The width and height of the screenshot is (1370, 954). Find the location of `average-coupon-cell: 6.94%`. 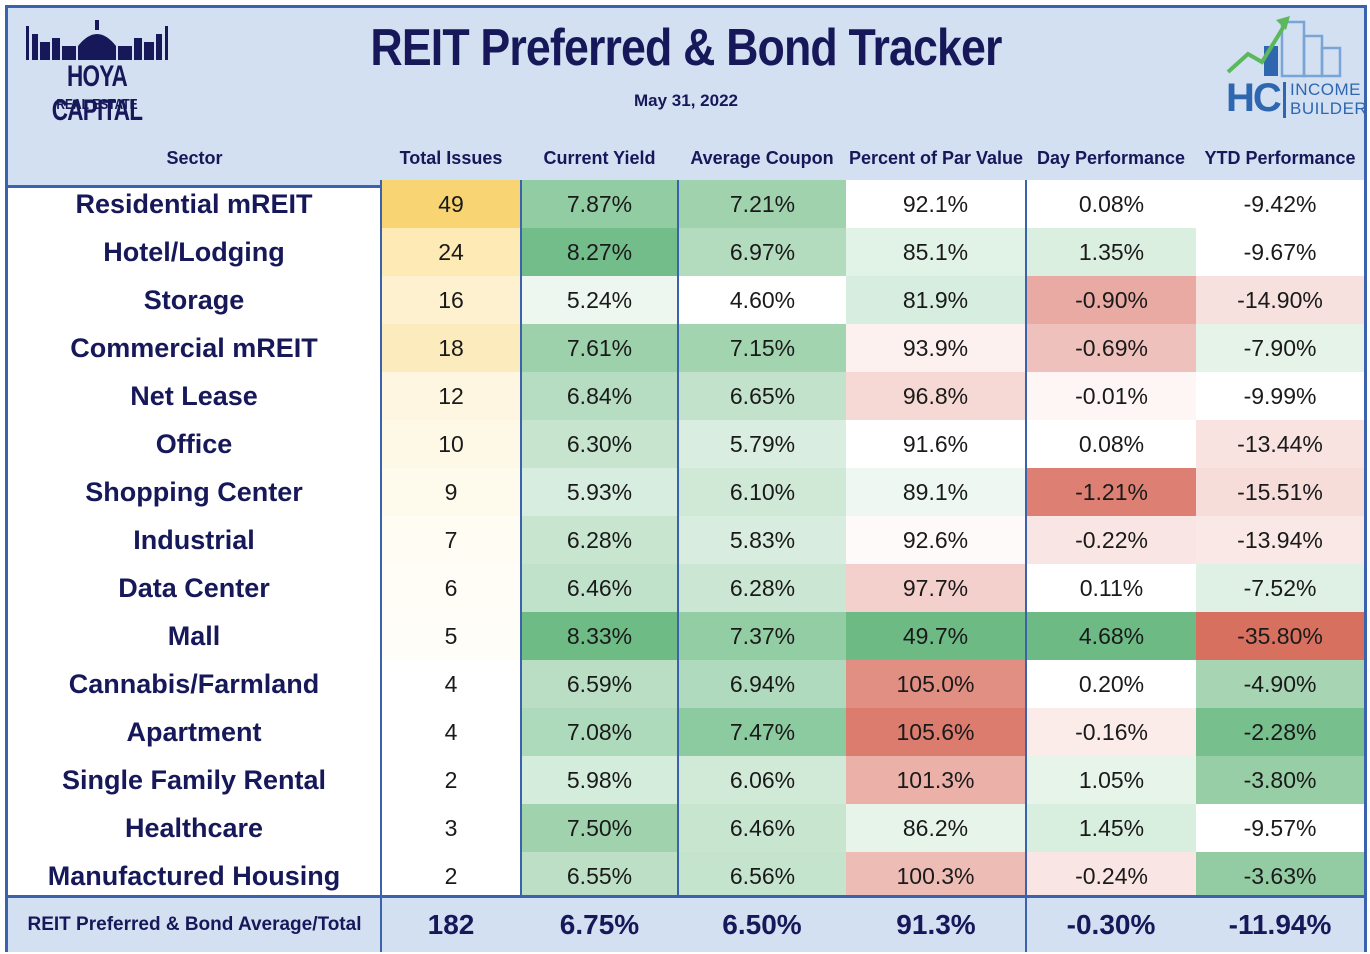

average-coupon-cell: 6.94% is located at coordinates (761, 684).